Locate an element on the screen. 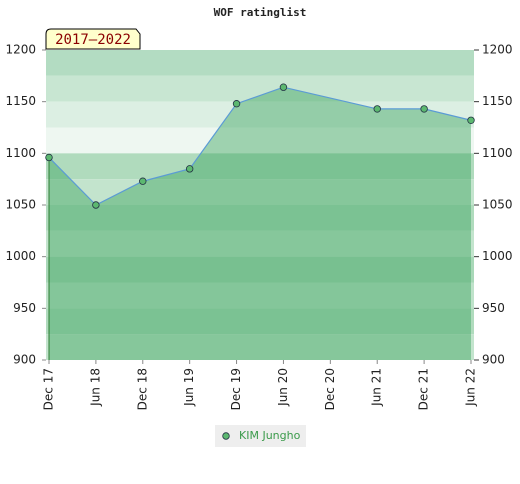 This screenshot has width=520, height=484. y-tick-label: 1150 is located at coordinates (20, 101).